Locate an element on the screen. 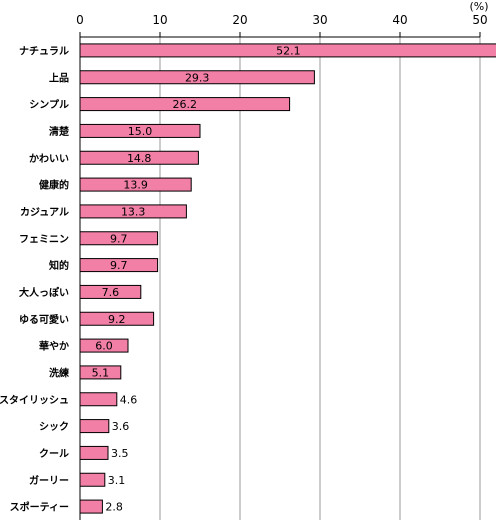 The image size is (496, 530). value-label: 52.1 is located at coordinates (288, 50).